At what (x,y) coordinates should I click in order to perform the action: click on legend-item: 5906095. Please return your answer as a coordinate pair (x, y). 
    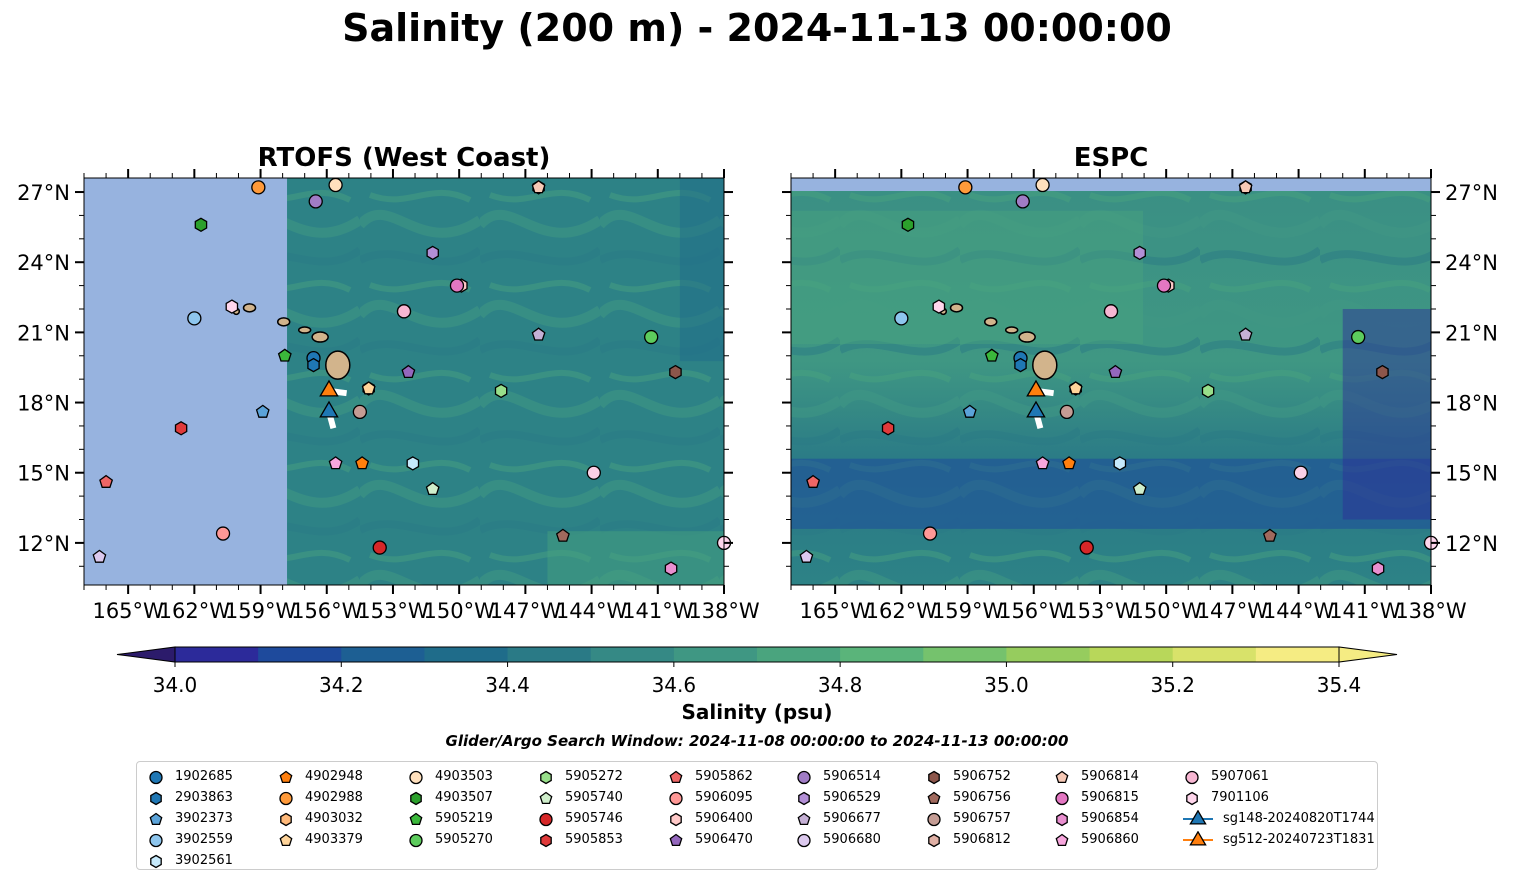
    Looking at the image, I should click on (710, 797).